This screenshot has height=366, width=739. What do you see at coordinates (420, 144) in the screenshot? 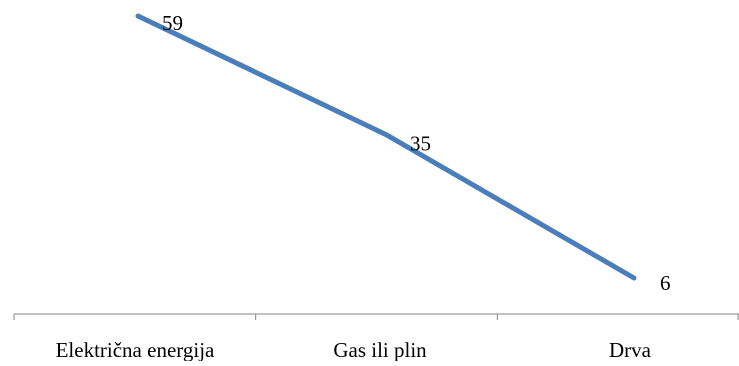
I see `data-label: 35` at bounding box center [420, 144].